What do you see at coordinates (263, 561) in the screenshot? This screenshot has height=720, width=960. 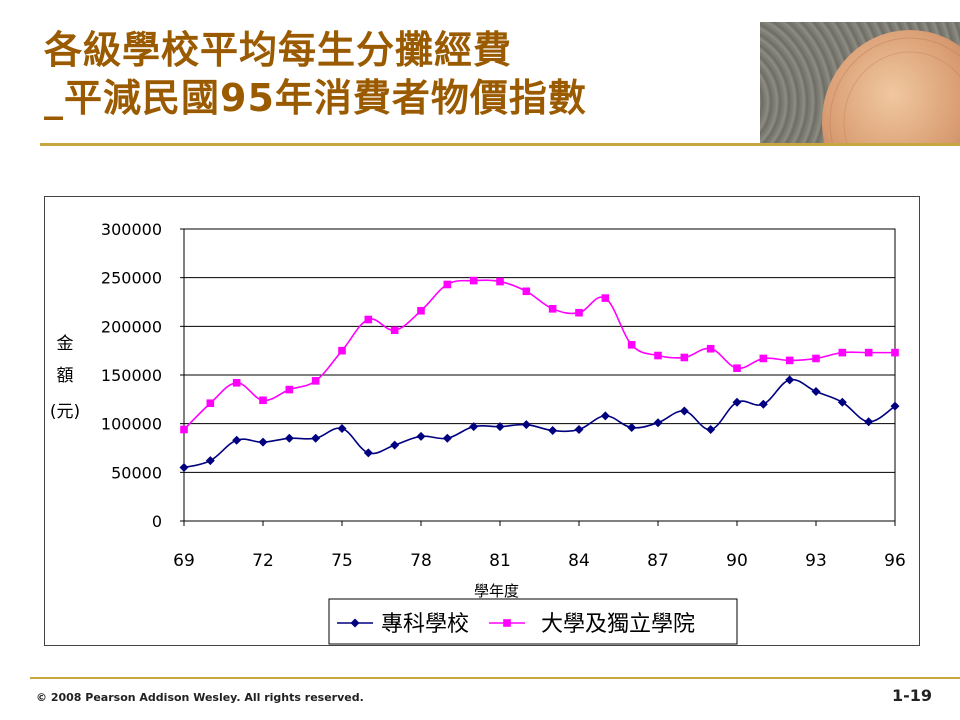 I see `x-tick-label: 72` at bounding box center [263, 561].